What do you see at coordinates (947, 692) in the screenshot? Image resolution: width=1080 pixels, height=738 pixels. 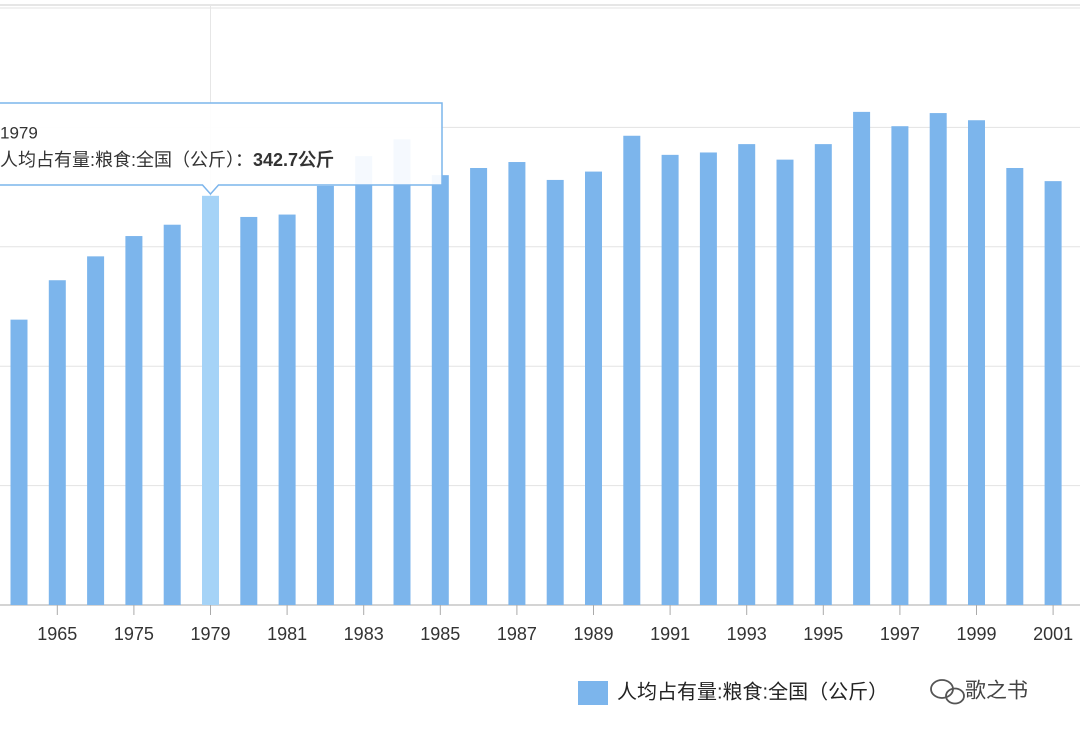 I see `watermark-icon` at bounding box center [947, 692].